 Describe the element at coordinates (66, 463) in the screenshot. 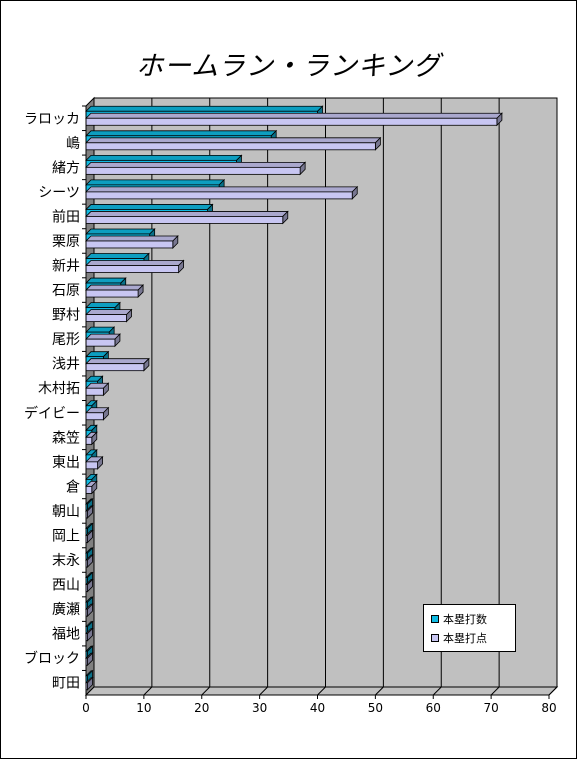

I see `y-tick-label: 東出` at that location.